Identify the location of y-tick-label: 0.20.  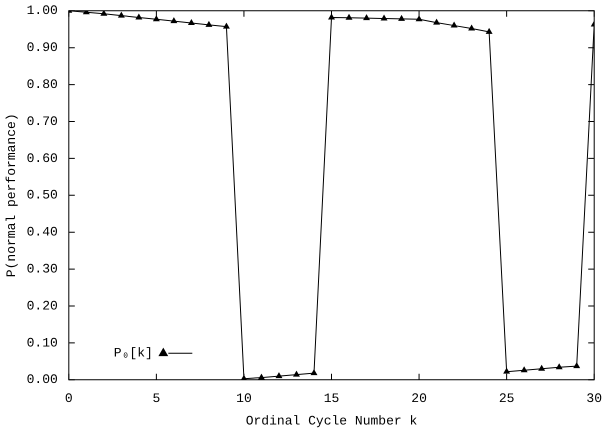
(42, 306).